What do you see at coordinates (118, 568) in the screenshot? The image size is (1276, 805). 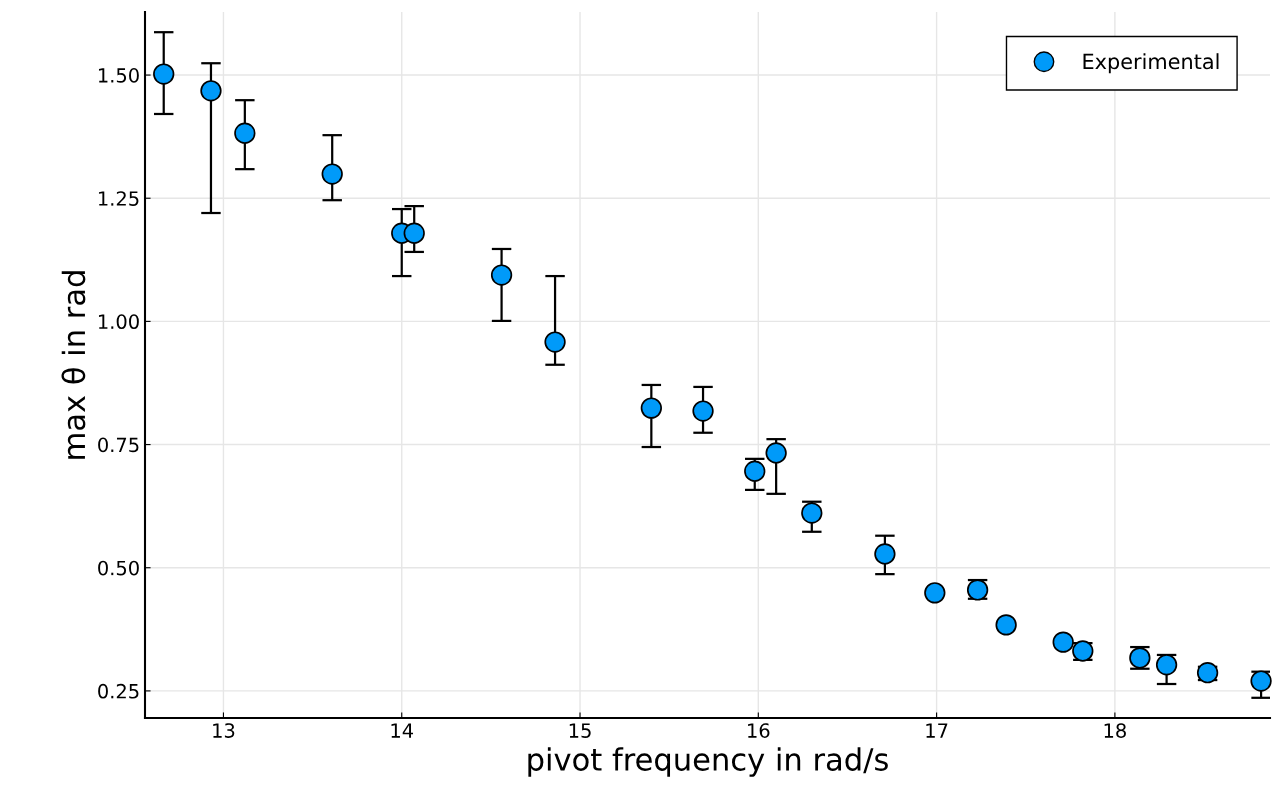 I see `y-tick-label: 0.50` at bounding box center [118, 568].